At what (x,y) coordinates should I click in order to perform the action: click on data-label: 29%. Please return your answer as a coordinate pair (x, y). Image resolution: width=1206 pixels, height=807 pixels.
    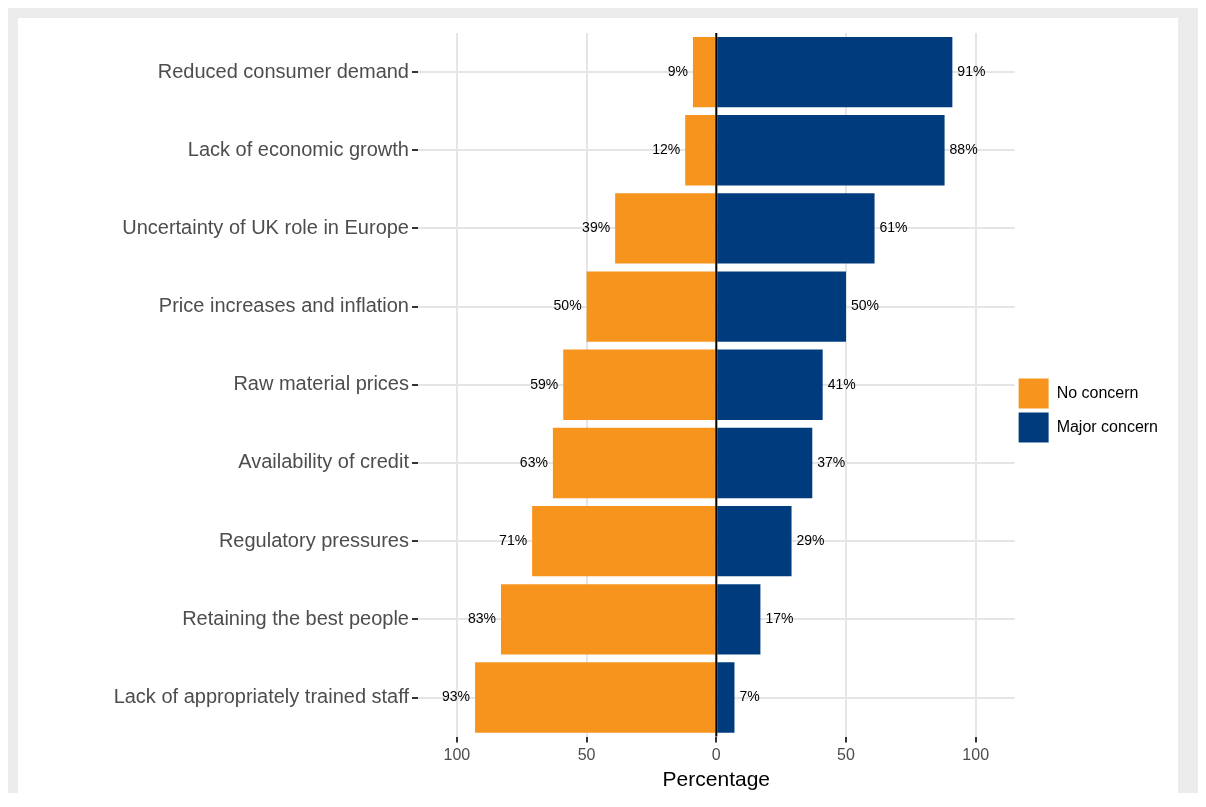
    Looking at the image, I should click on (810, 540).